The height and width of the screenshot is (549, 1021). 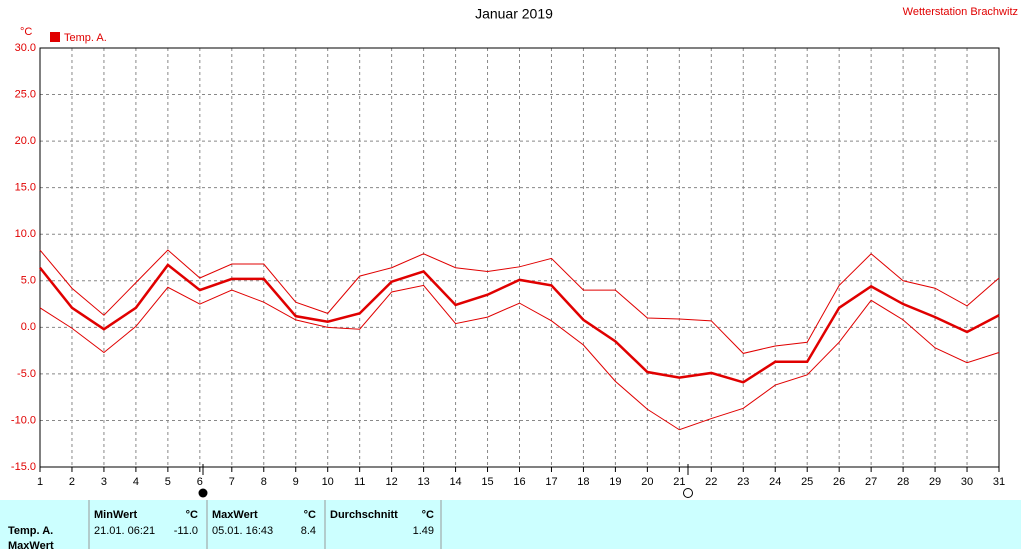 What do you see at coordinates (25, 141) in the screenshot?
I see `y-tick-label: 20.0` at bounding box center [25, 141].